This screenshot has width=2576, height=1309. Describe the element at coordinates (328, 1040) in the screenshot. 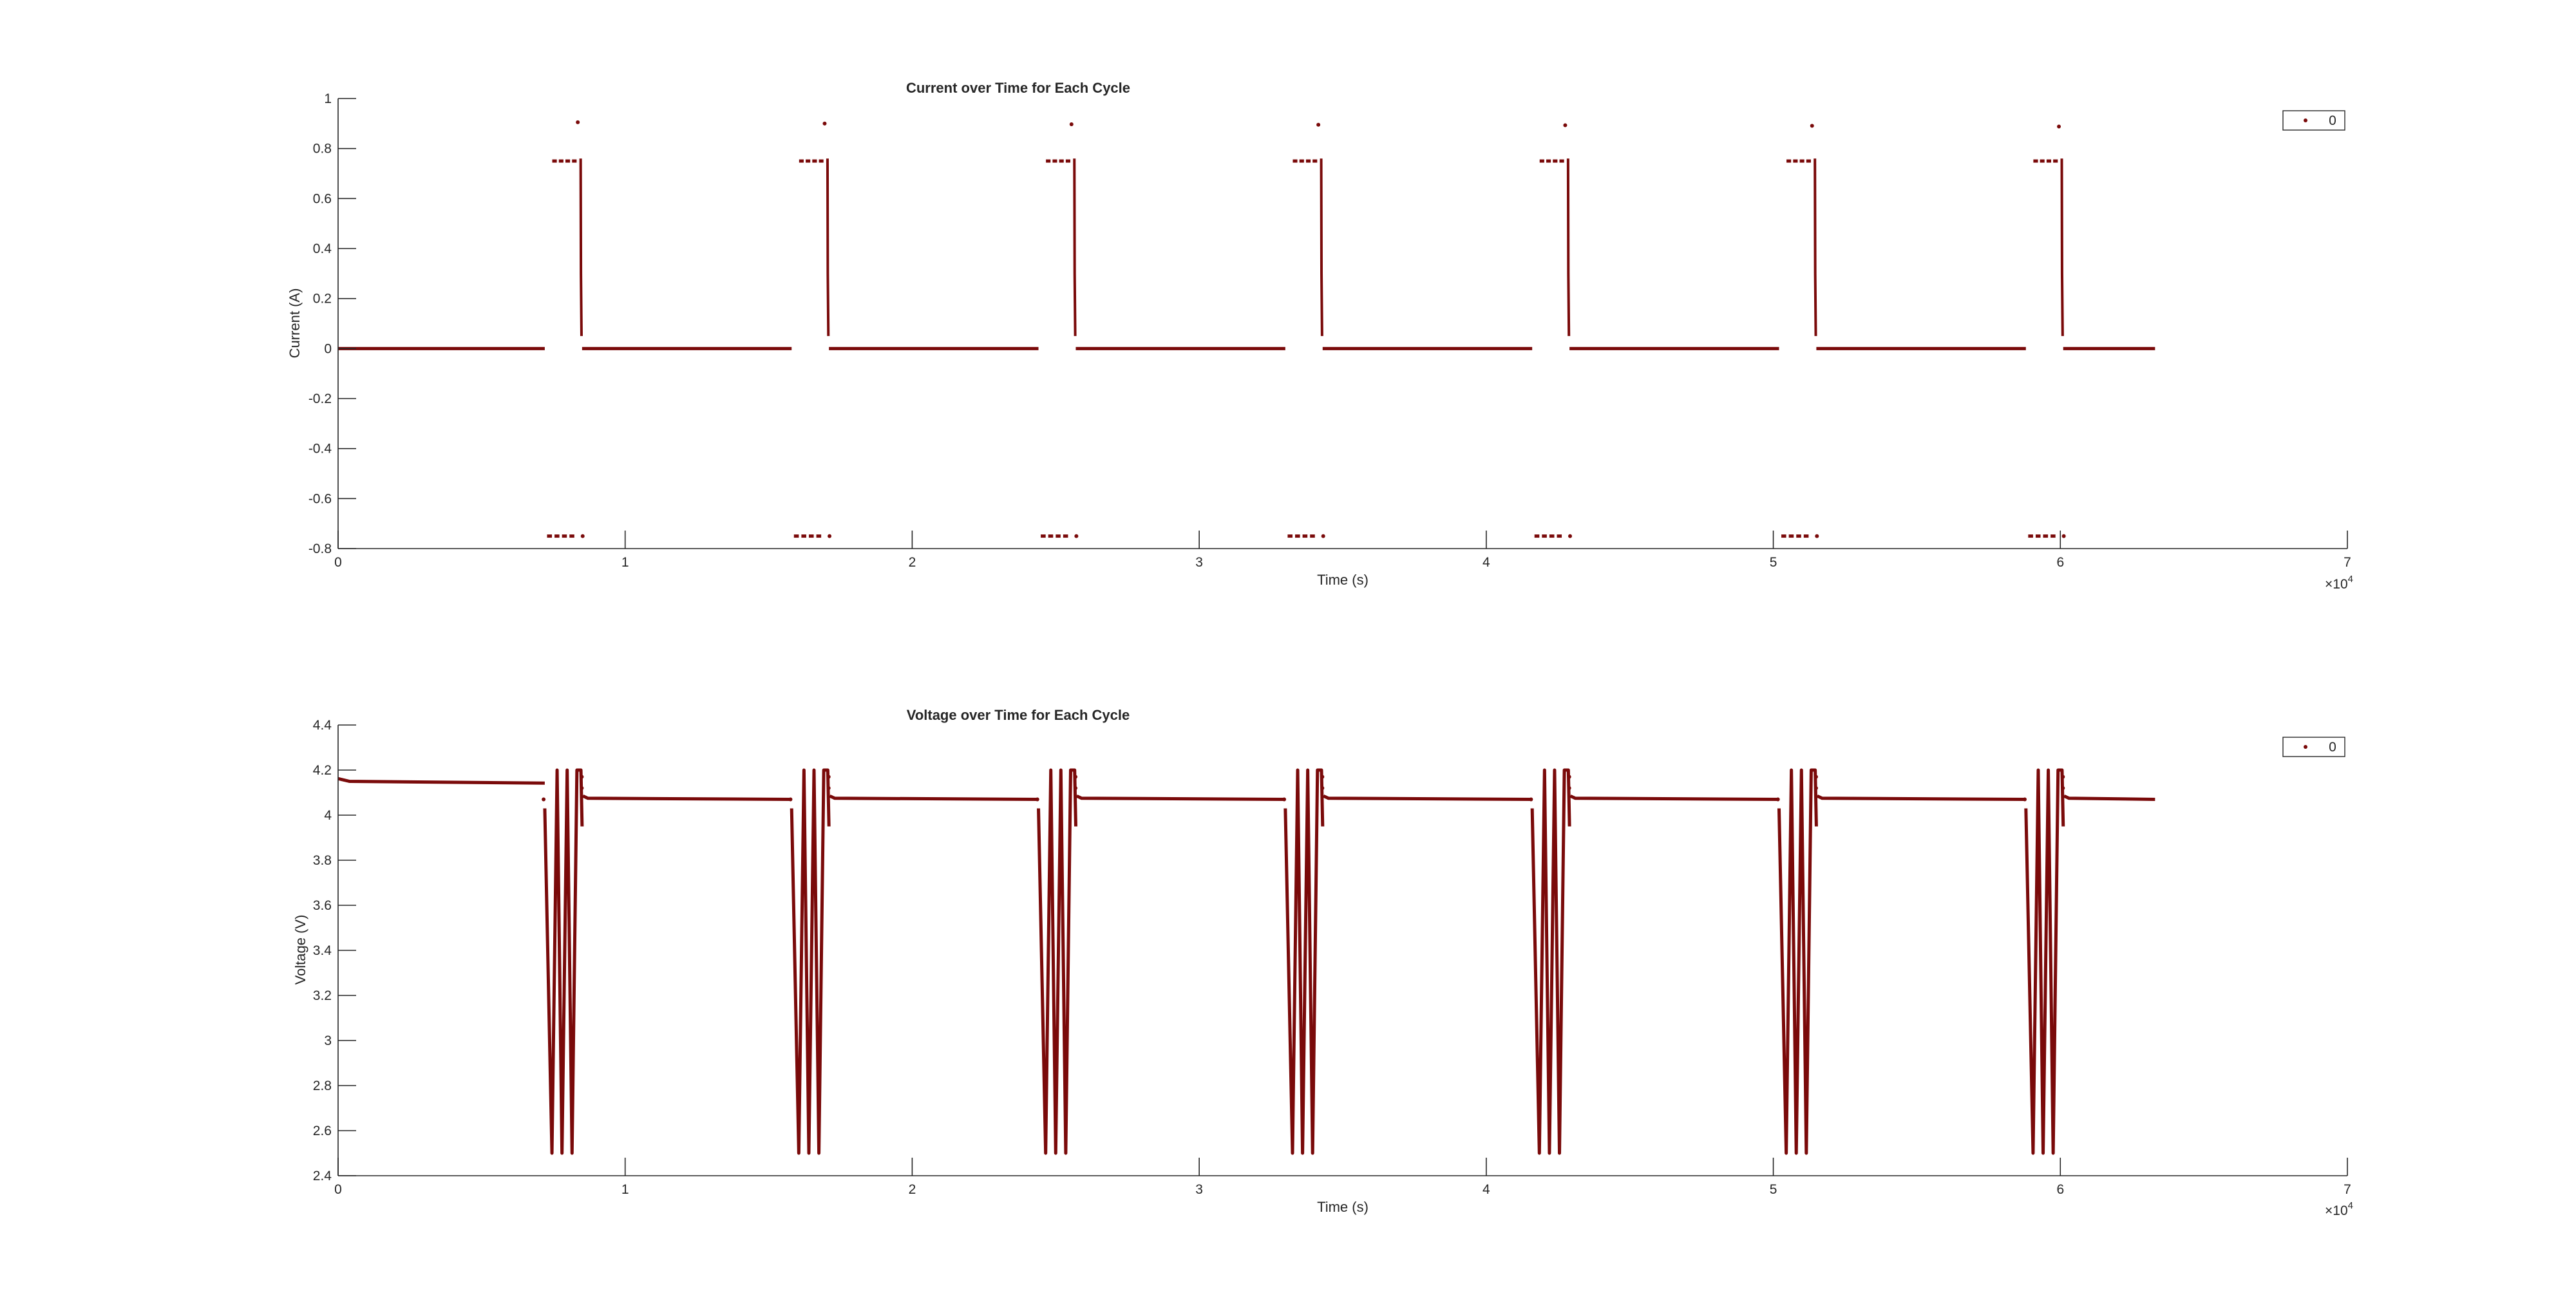

I see `voltage-y-tick-label: 3` at that location.